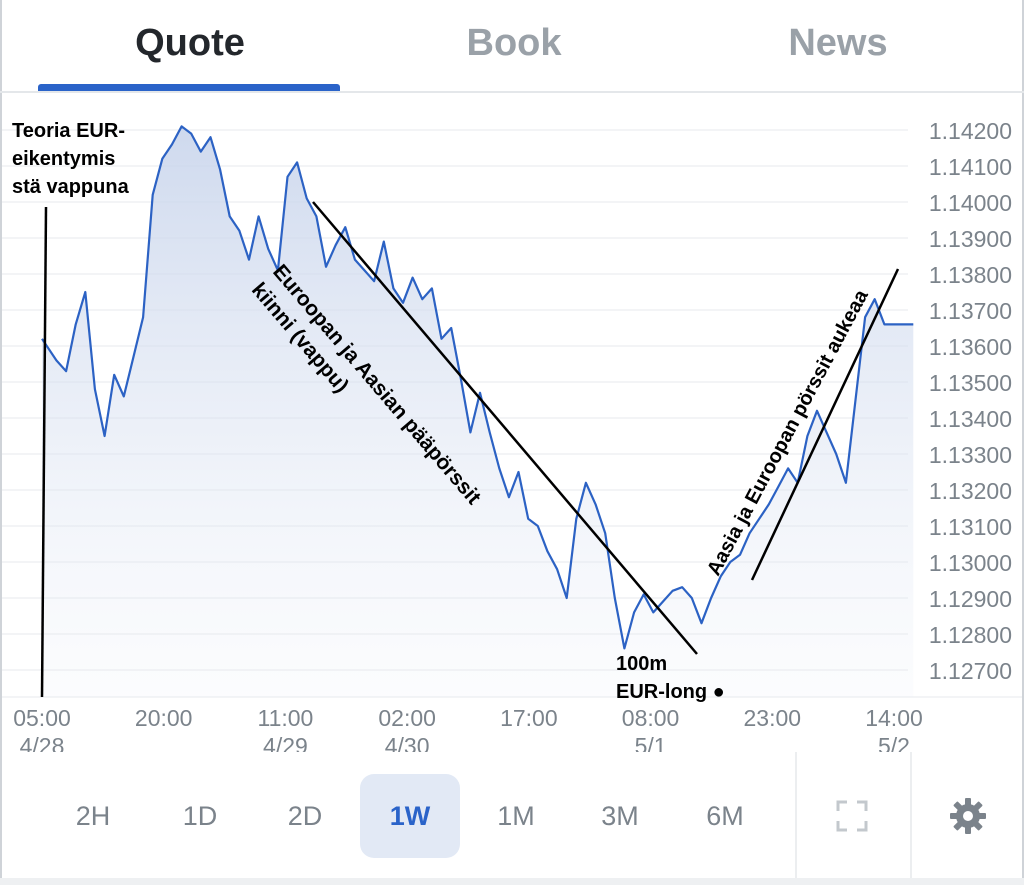 The height and width of the screenshot is (885, 1024). What do you see at coordinates (514, 43) in the screenshot?
I see `tab-book: Book` at bounding box center [514, 43].